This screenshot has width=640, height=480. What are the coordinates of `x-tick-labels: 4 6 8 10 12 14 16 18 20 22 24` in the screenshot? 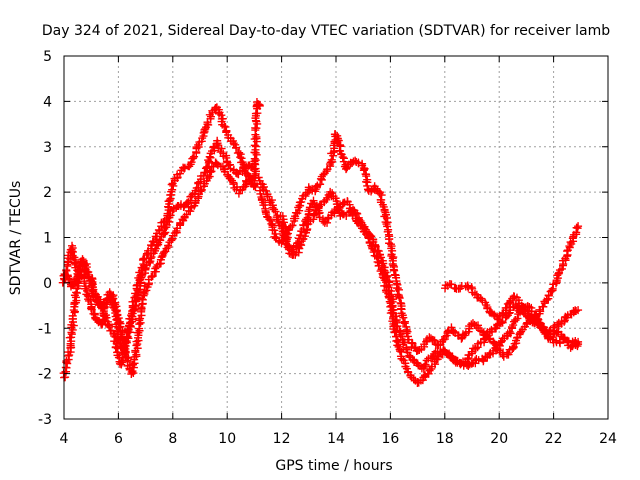 It's located at (338, 439).